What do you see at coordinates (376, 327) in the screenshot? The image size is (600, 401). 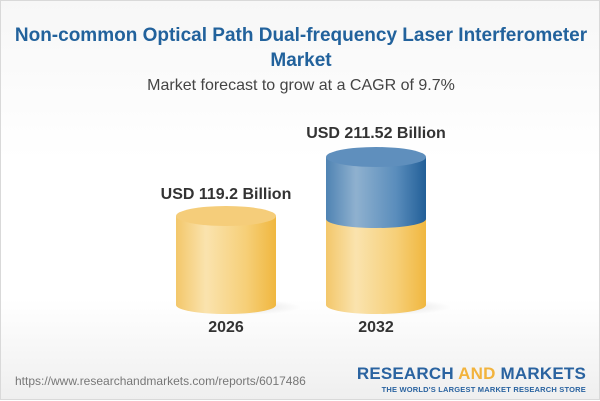 I see `x-label-2032: 2032` at bounding box center [376, 327].